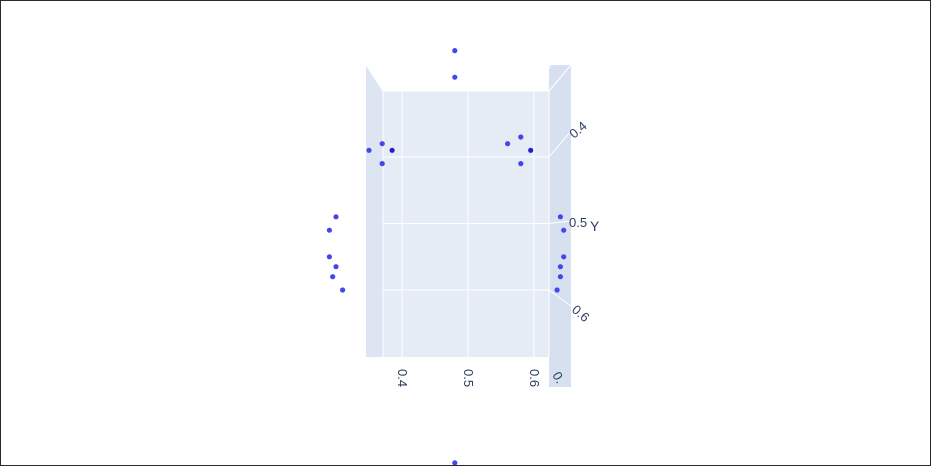 The height and width of the screenshot is (466, 931). I want to click on y-axis-title: Y, so click(595, 226).